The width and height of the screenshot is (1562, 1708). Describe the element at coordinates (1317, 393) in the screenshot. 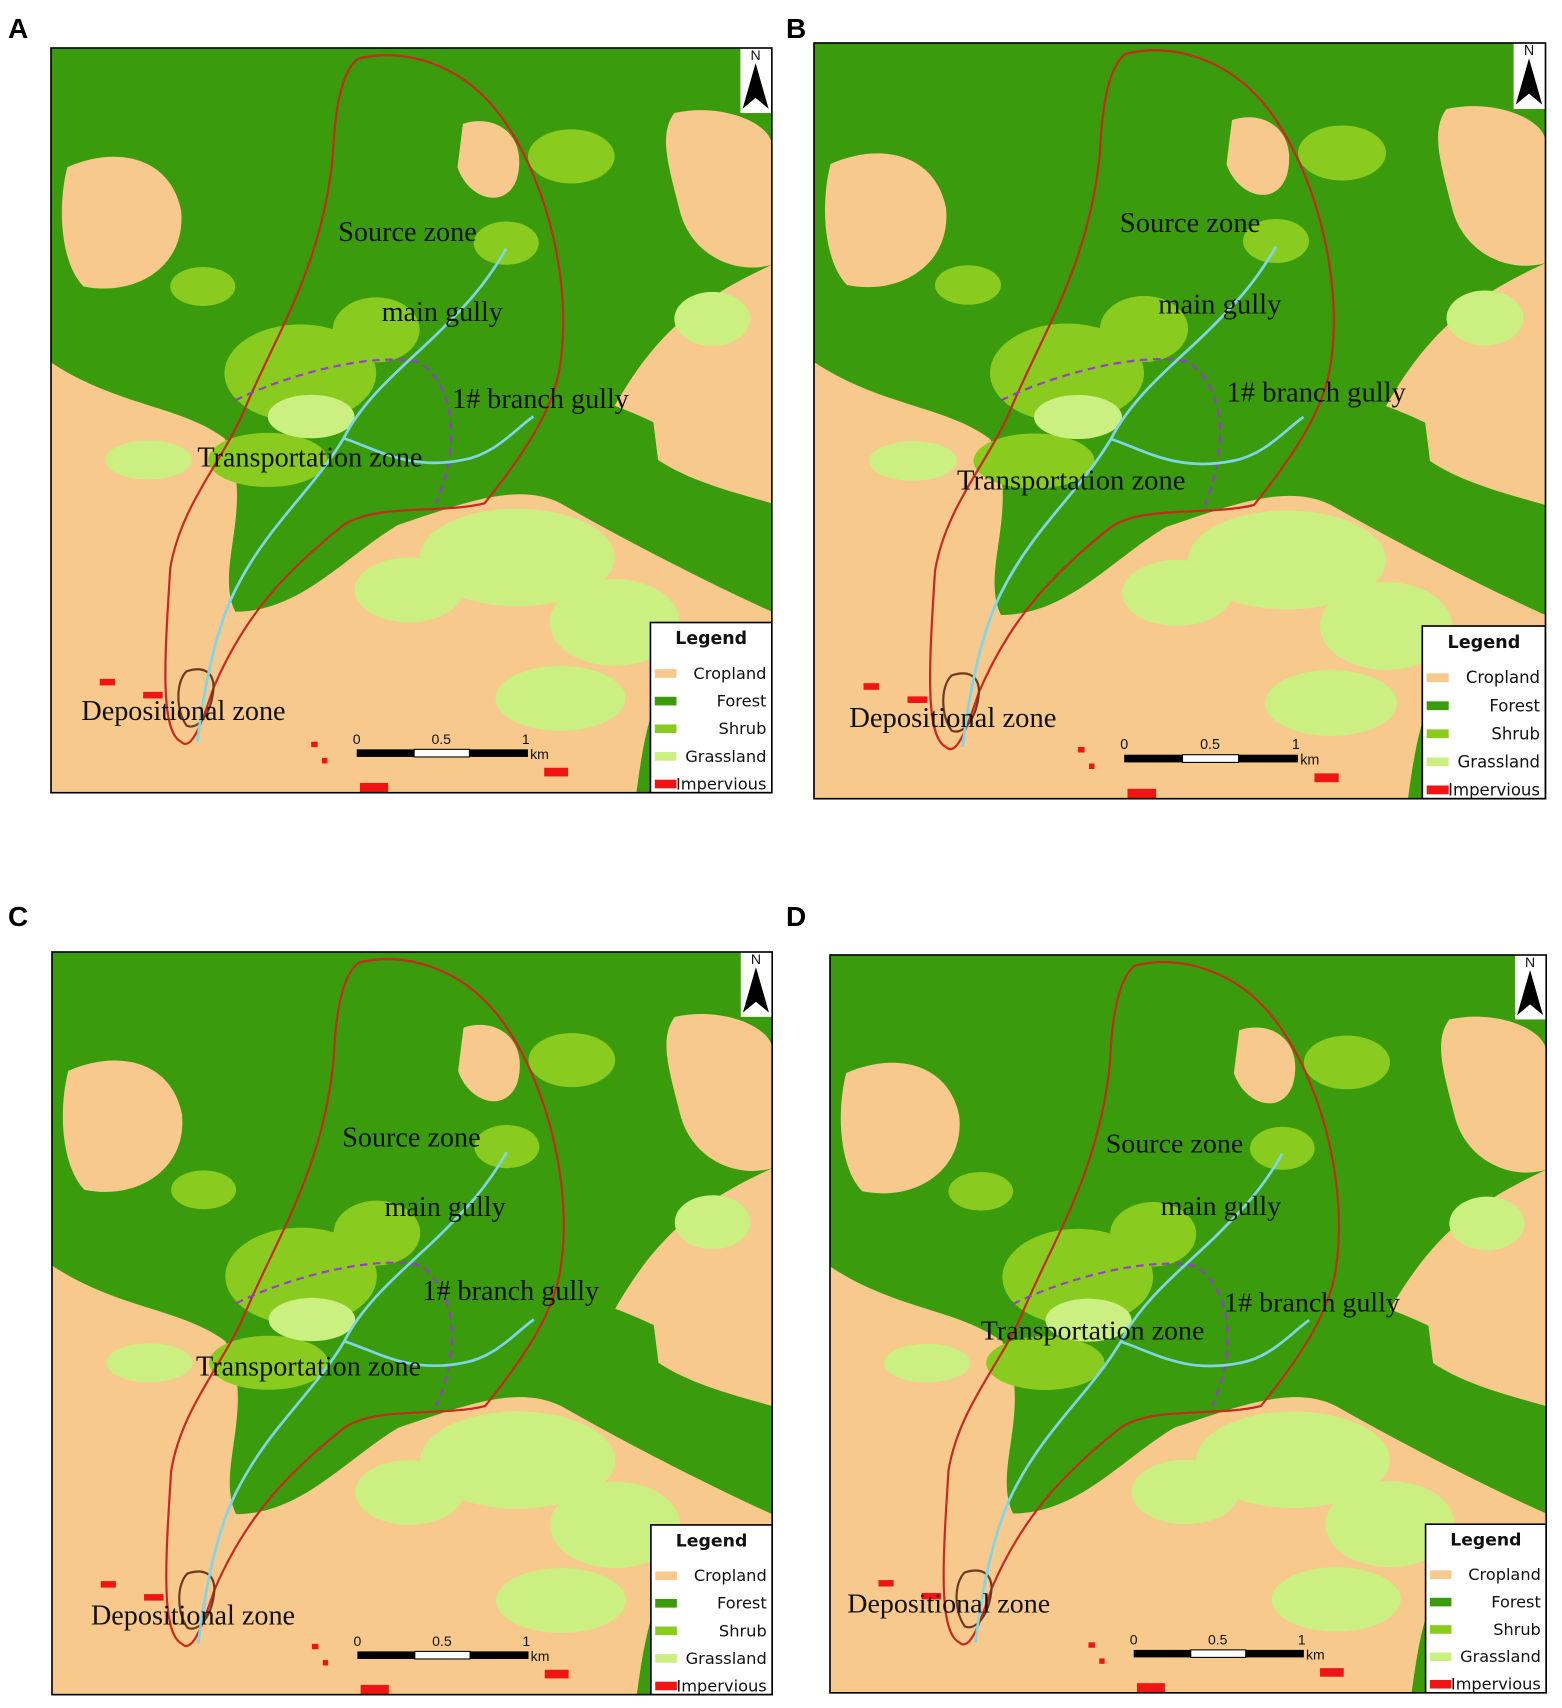

I see `zone-label: 1# branch gully` at that location.